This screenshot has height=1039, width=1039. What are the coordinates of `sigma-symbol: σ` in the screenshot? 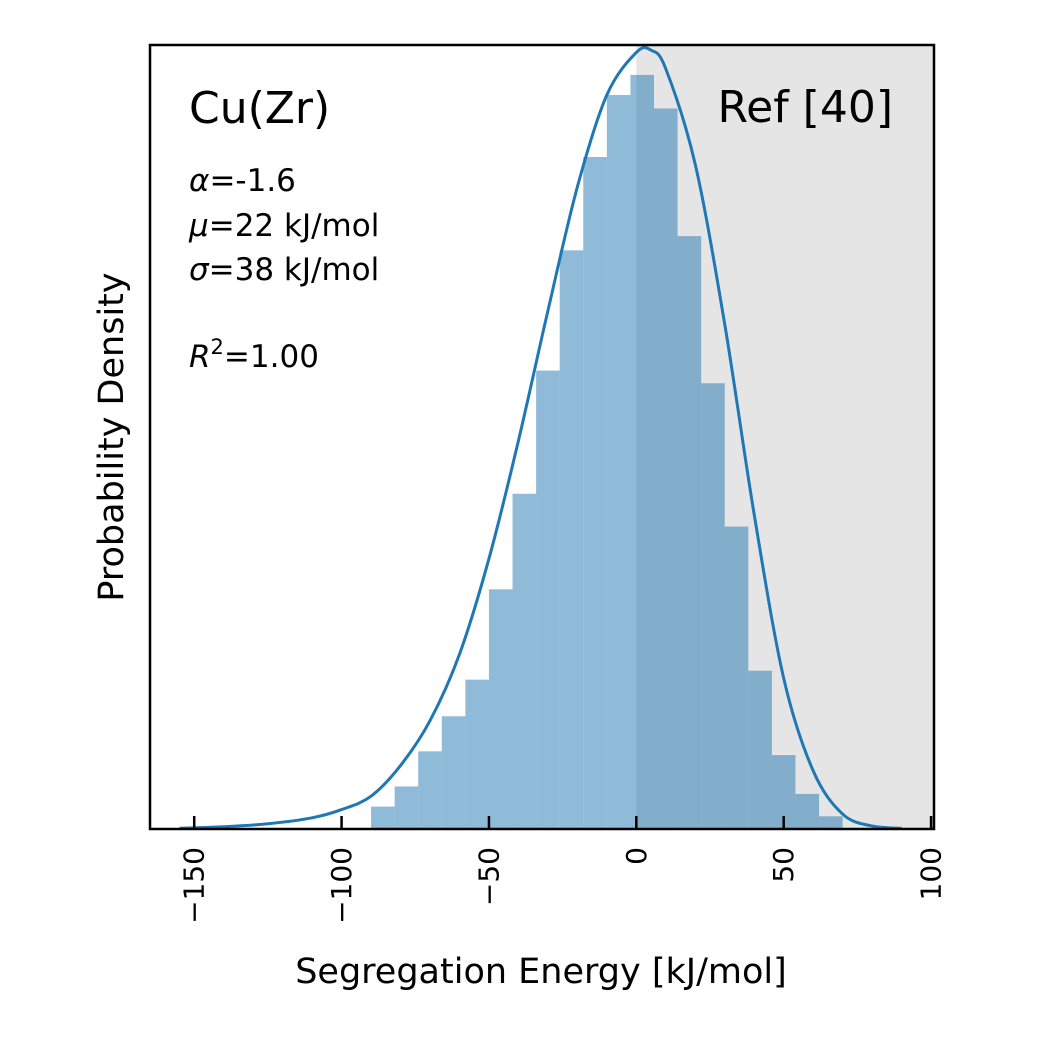 It's located at (199, 270).